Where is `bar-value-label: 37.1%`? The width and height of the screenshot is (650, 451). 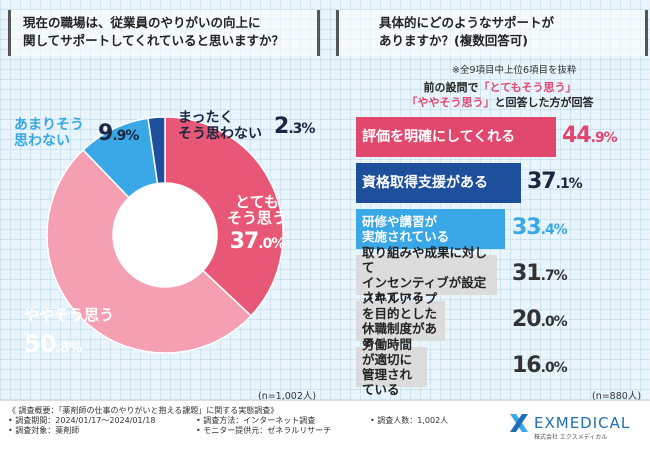
bar-value-label: 37.1% is located at coordinates (555, 181).